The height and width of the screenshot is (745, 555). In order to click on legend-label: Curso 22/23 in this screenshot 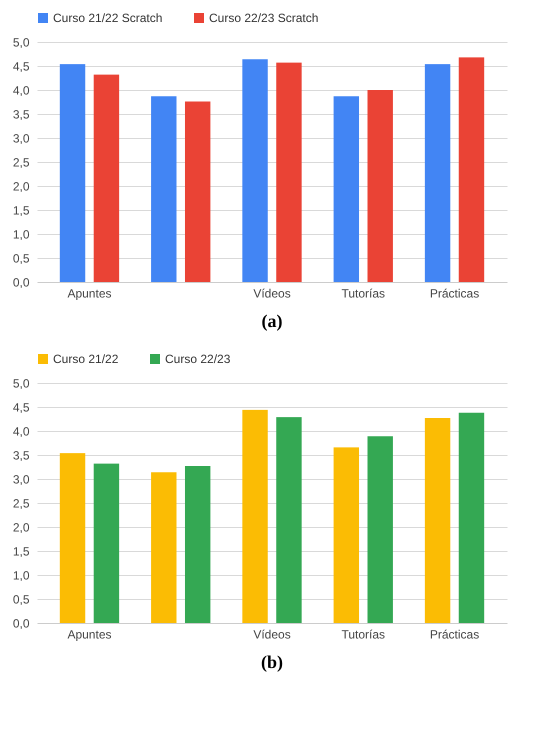, I will do `click(198, 359)`.